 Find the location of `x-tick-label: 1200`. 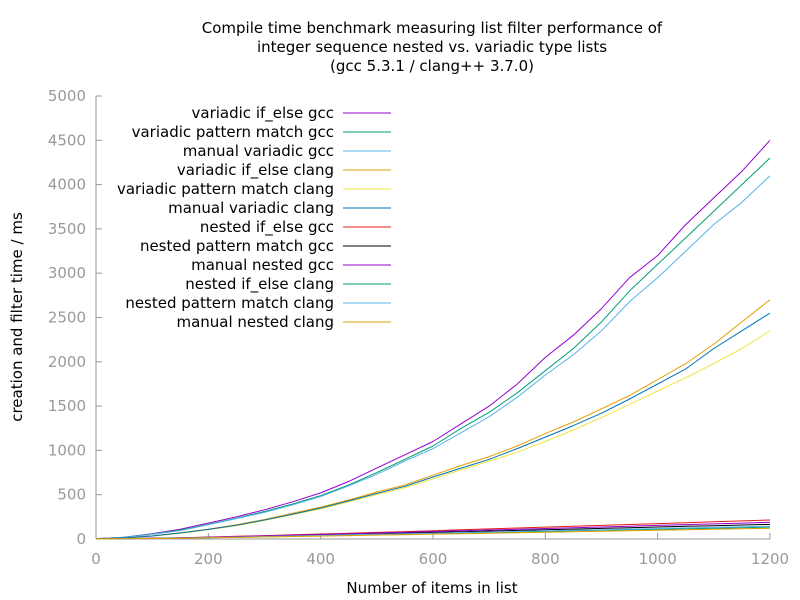

x-tick-label: 1200 is located at coordinates (770, 559).